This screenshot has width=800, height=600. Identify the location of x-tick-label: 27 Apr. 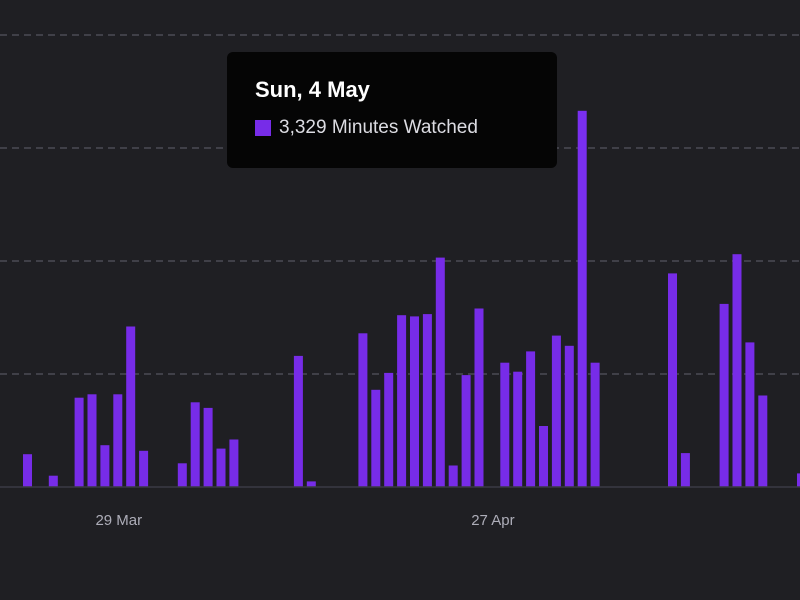
(493, 520).